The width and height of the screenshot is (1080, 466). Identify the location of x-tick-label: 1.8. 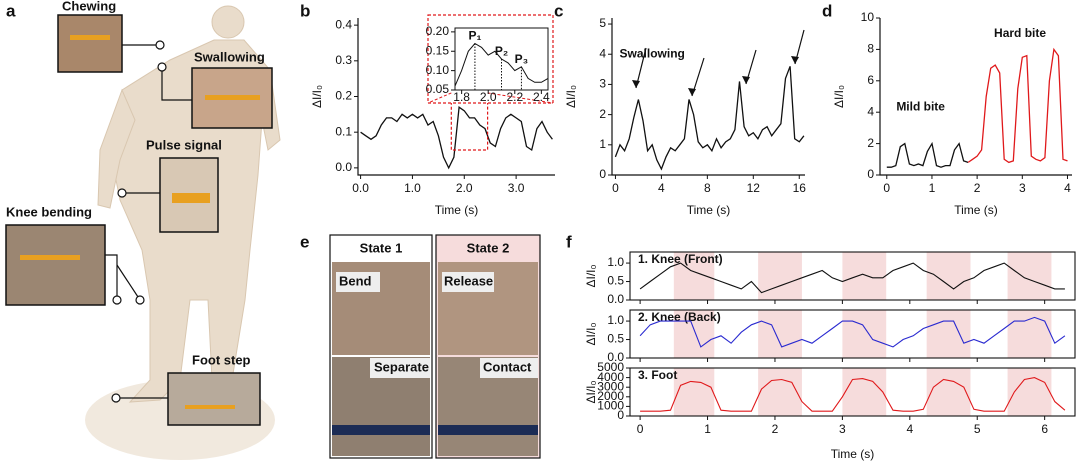
(461, 97).